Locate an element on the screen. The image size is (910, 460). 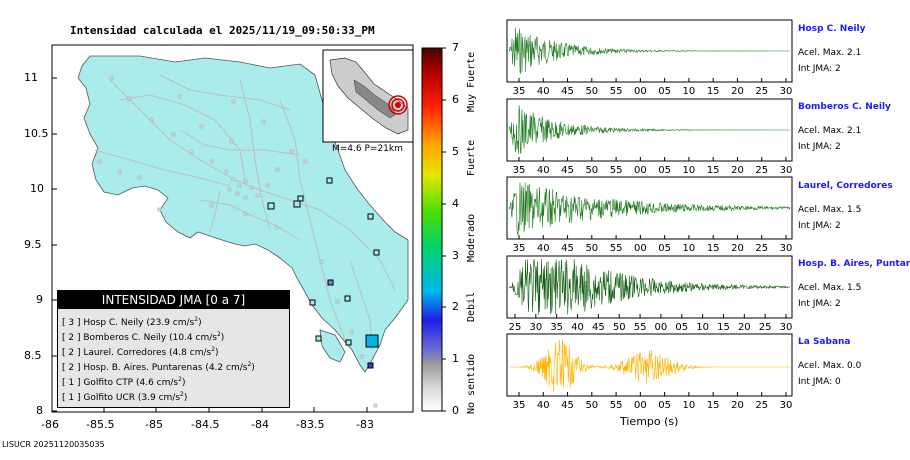
legend-value: (4.6 cm/s is located at coordinates (157, 383).